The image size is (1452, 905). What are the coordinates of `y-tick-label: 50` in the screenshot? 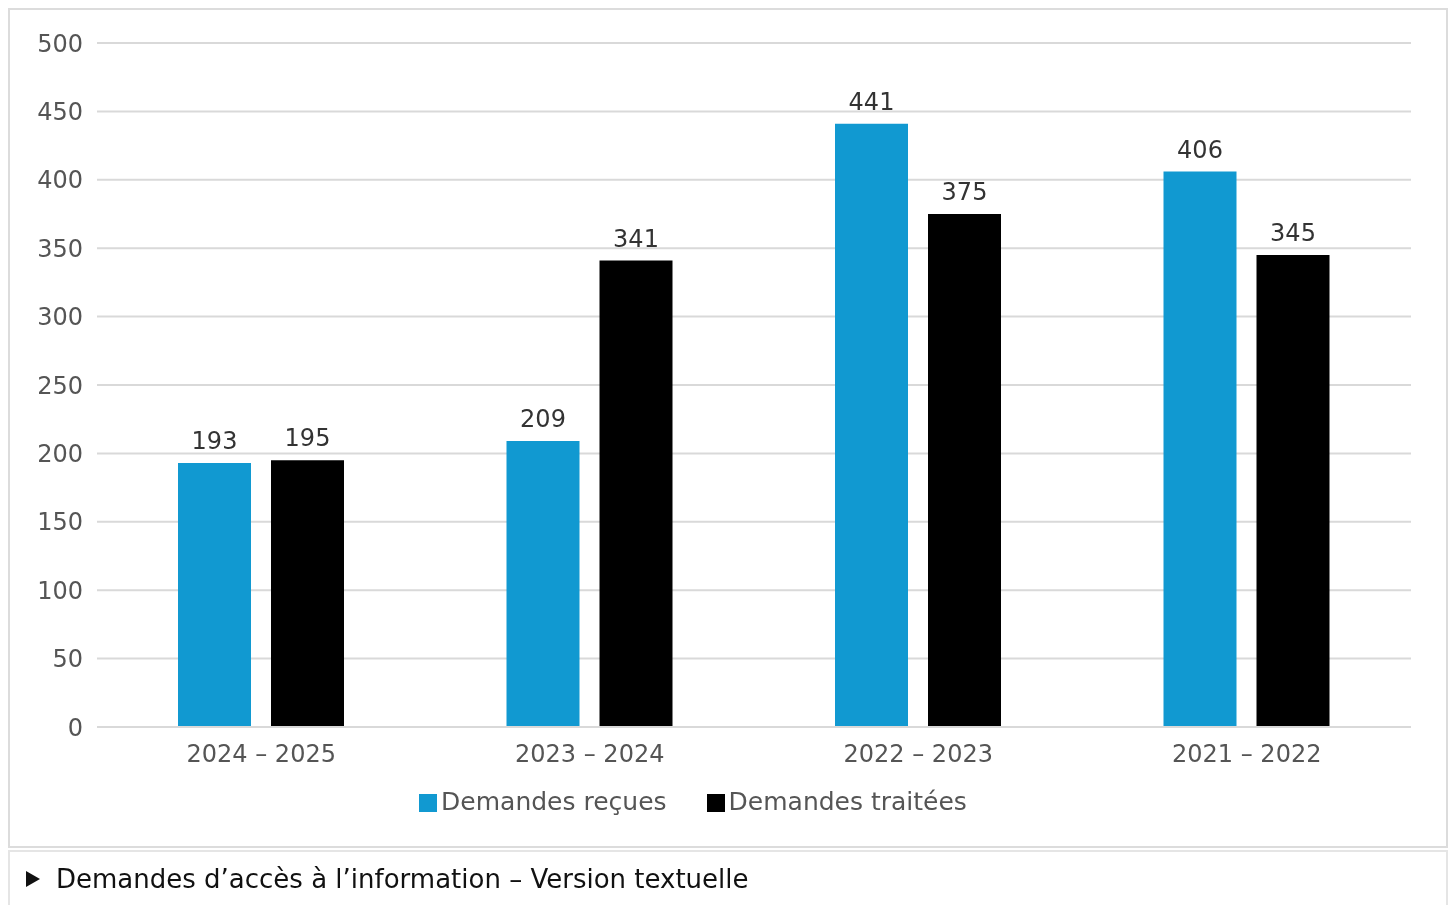 It's located at (67, 659).